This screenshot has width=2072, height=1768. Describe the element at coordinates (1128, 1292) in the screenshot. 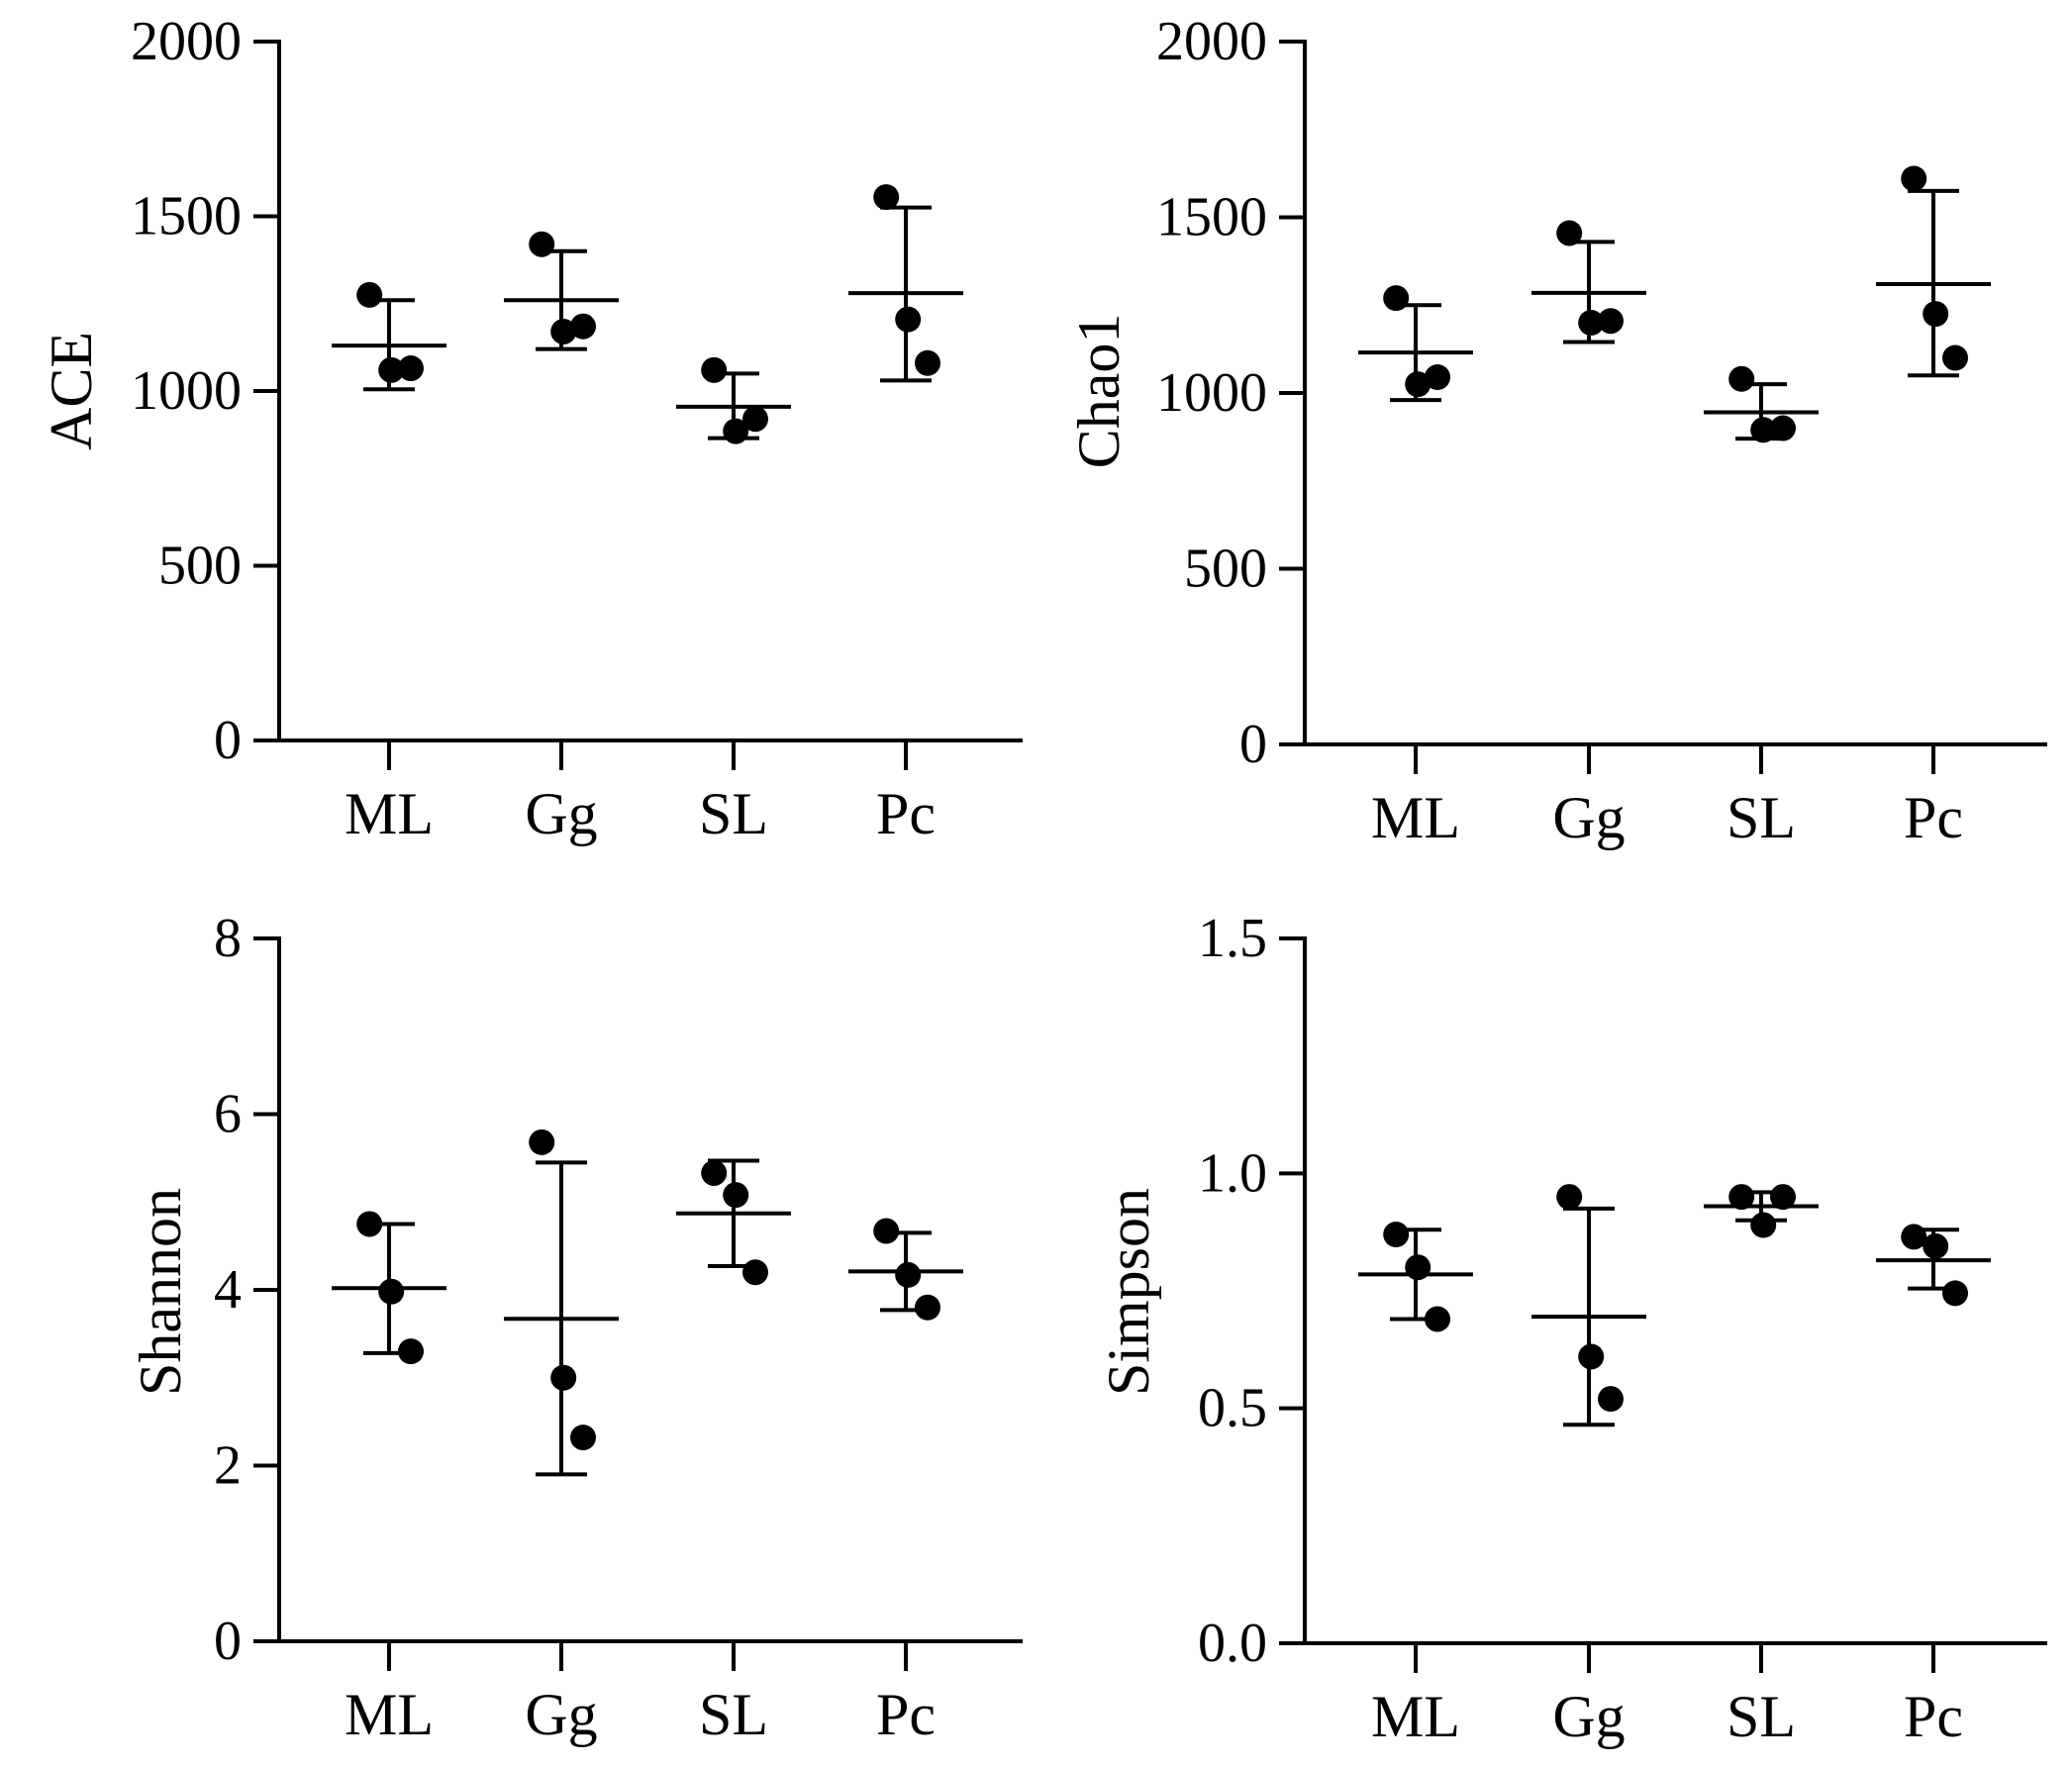

I see `simpson-y-axis-title: Simpson` at that location.